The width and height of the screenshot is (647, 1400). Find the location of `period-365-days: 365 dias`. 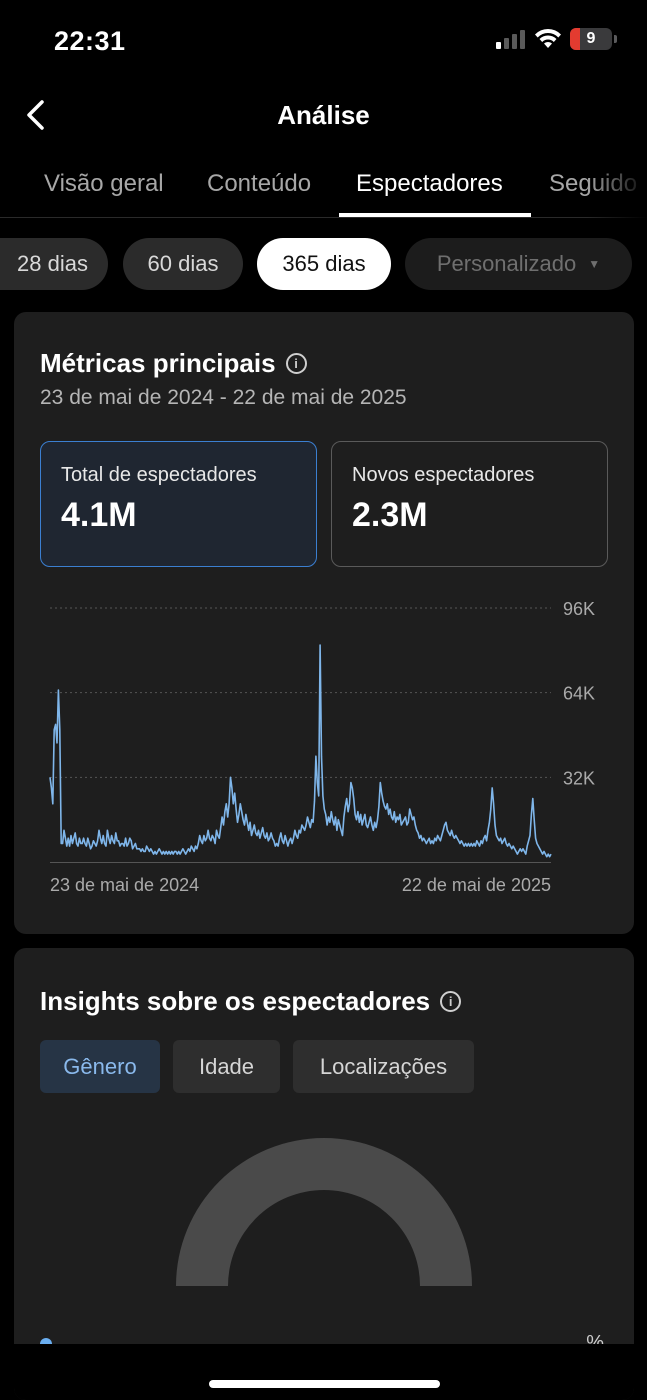

period-365-days: 365 dias is located at coordinates (324, 264).